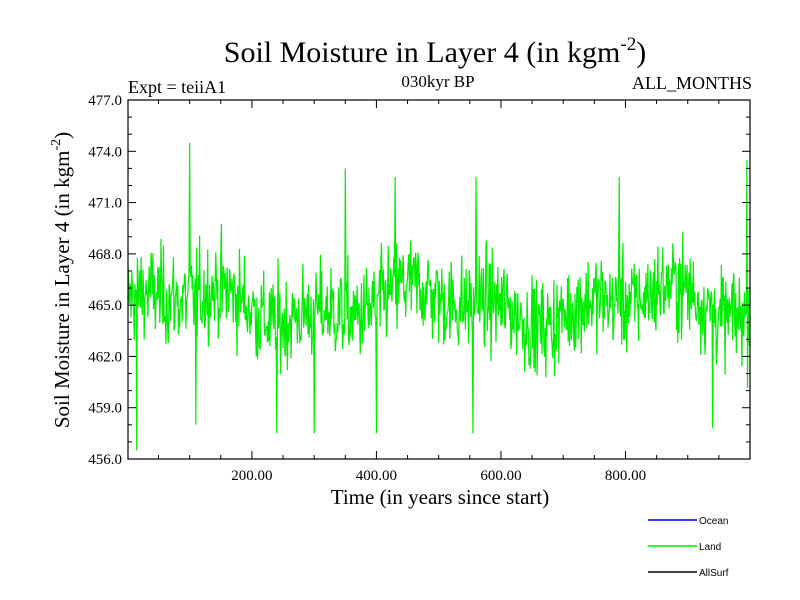 This screenshot has height=600, width=800. Describe the element at coordinates (105, 306) in the screenshot. I see `y-tick-label: 465.0` at that location.